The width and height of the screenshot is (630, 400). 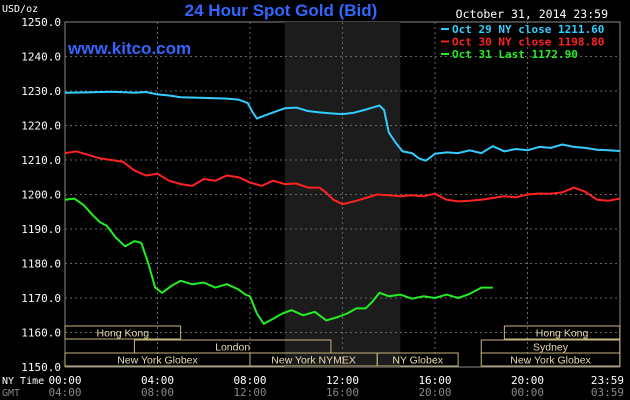 I want to click on y-tick-label: 1190.0, so click(x=41, y=229).